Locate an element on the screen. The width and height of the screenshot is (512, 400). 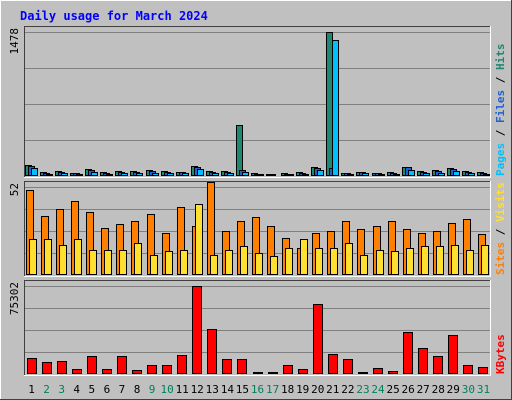
x-tick-label-day-2: 2 is located at coordinates (46, 389).